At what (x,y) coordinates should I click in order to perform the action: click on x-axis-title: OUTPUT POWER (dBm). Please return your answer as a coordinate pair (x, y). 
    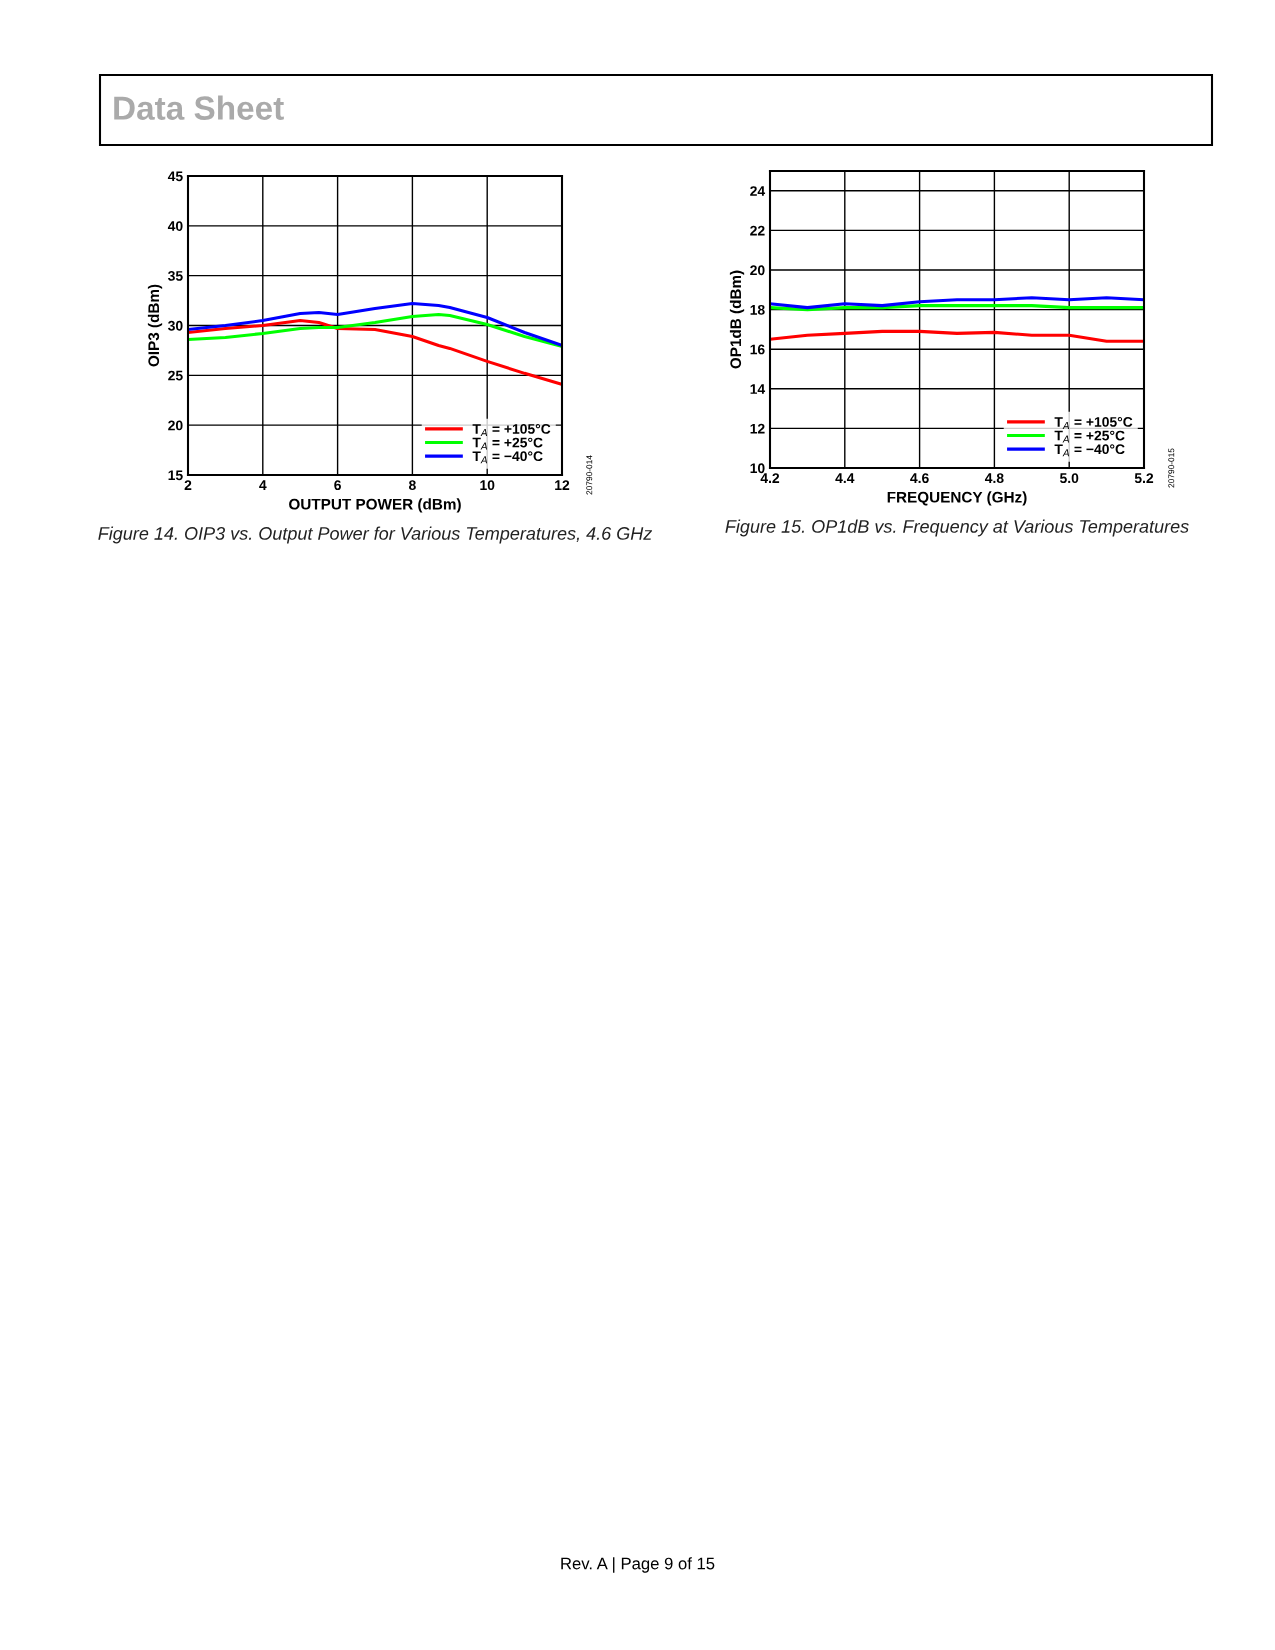
    Looking at the image, I should click on (375, 505).